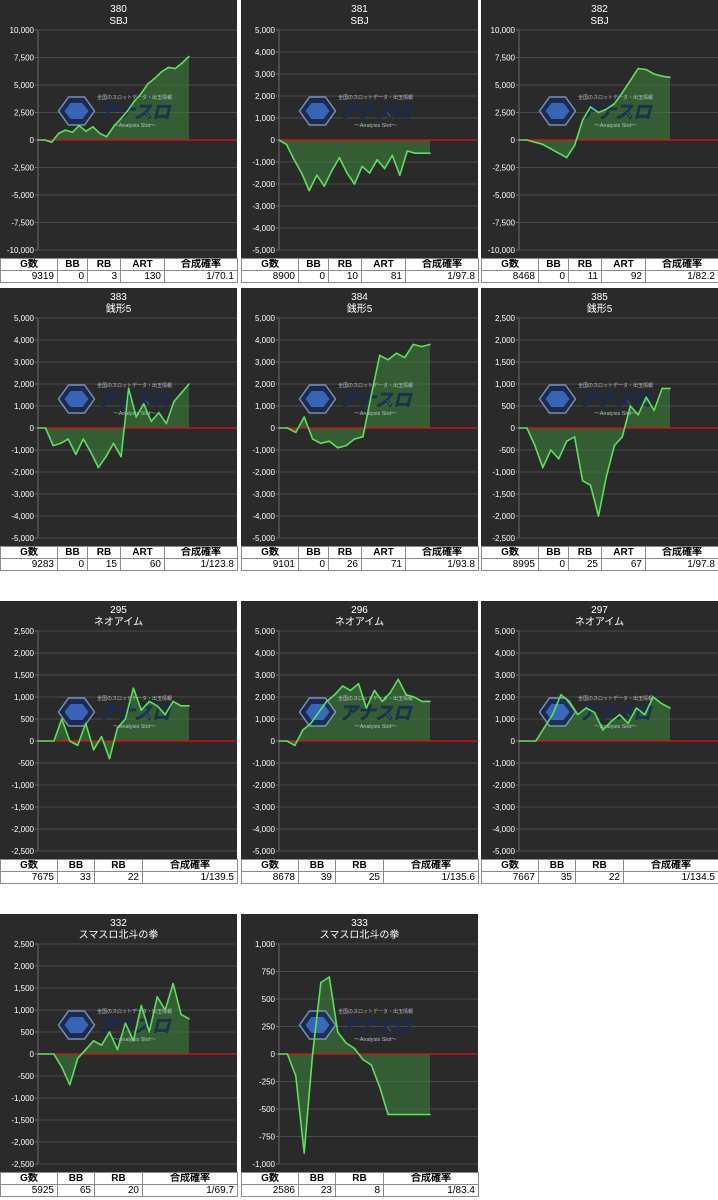 The width and height of the screenshot is (718, 1200). Describe the element at coordinates (502, 250) in the screenshot. I see `tick-label: -10,000` at that location.